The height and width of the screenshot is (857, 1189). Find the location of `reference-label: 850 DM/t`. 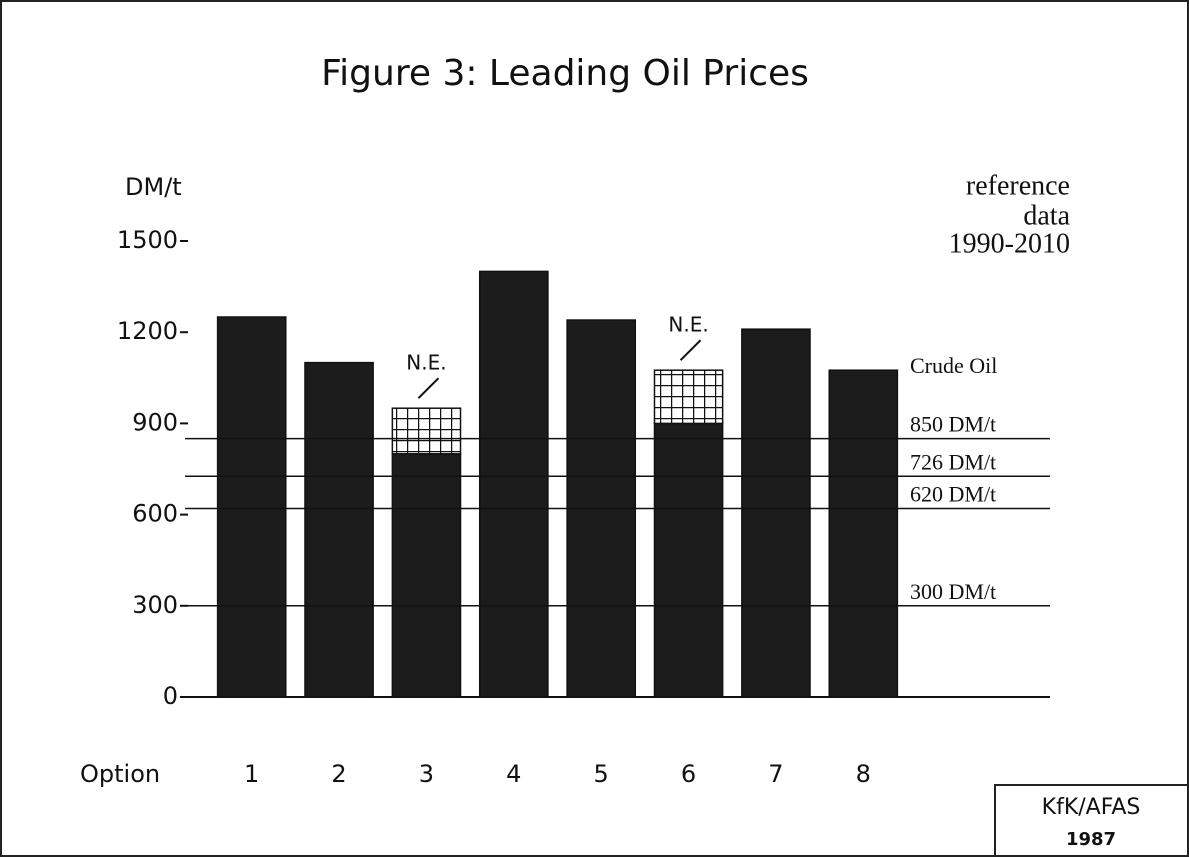

reference-label: 850 DM/t is located at coordinates (953, 424).